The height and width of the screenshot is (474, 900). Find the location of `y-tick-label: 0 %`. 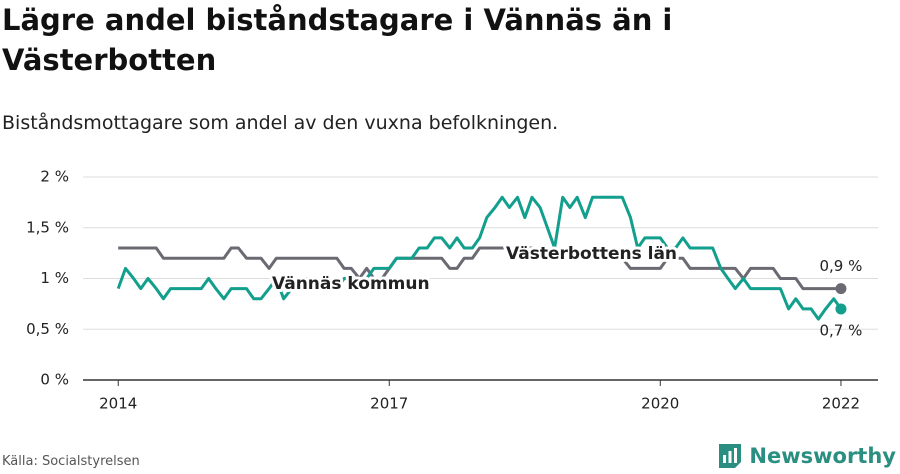

y-tick-label: 0 % is located at coordinates (54, 380).